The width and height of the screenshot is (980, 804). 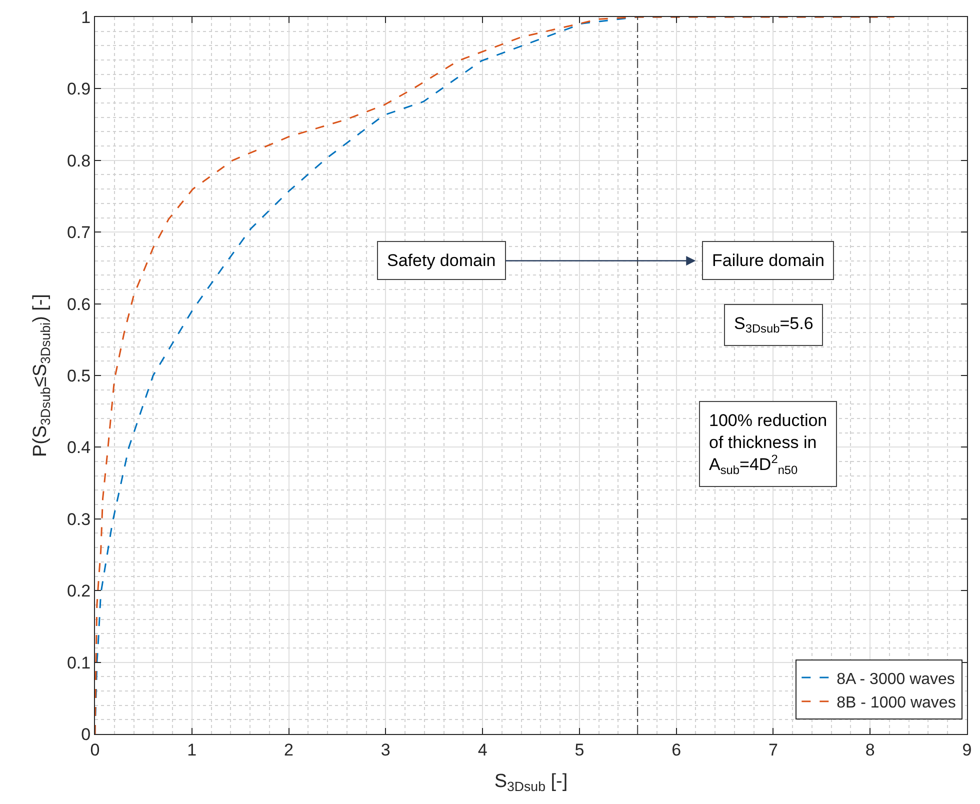 I want to click on y-tick-label: 1, so click(x=86, y=17).